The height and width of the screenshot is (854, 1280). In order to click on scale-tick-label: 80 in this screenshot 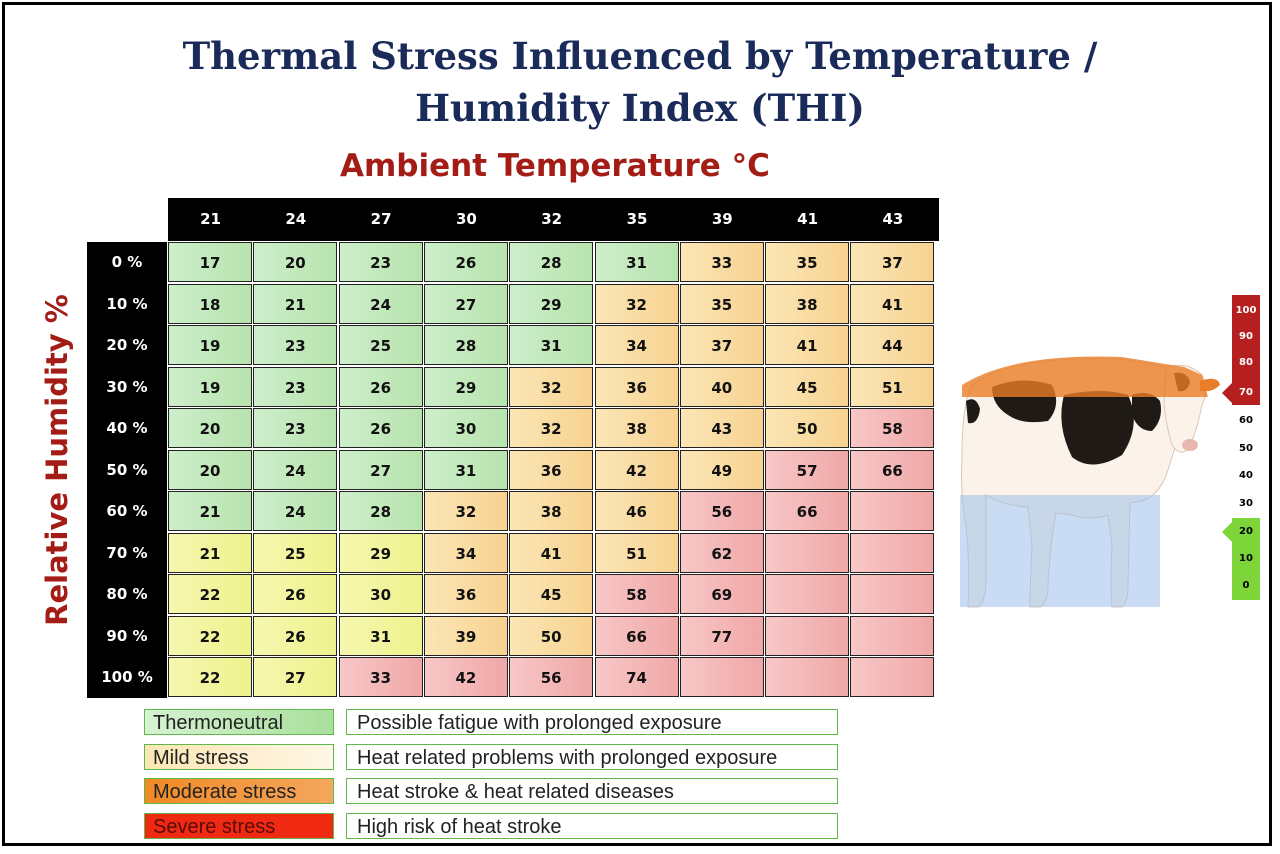, I will do `click(1246, 362)`.